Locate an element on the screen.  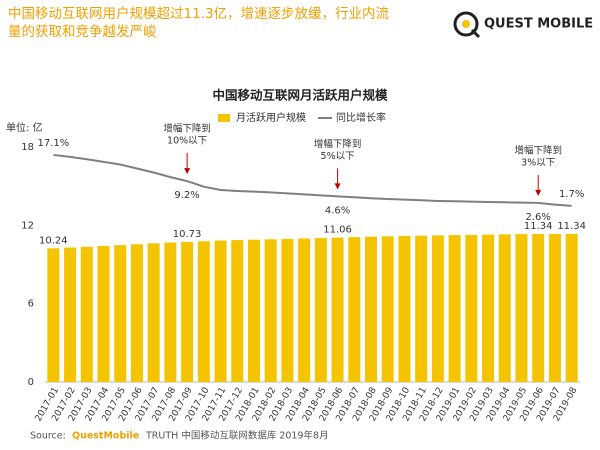
source-text: TRUTH 中国移动互联网数据库 2019年8月 is located at coordinates (237, 436).